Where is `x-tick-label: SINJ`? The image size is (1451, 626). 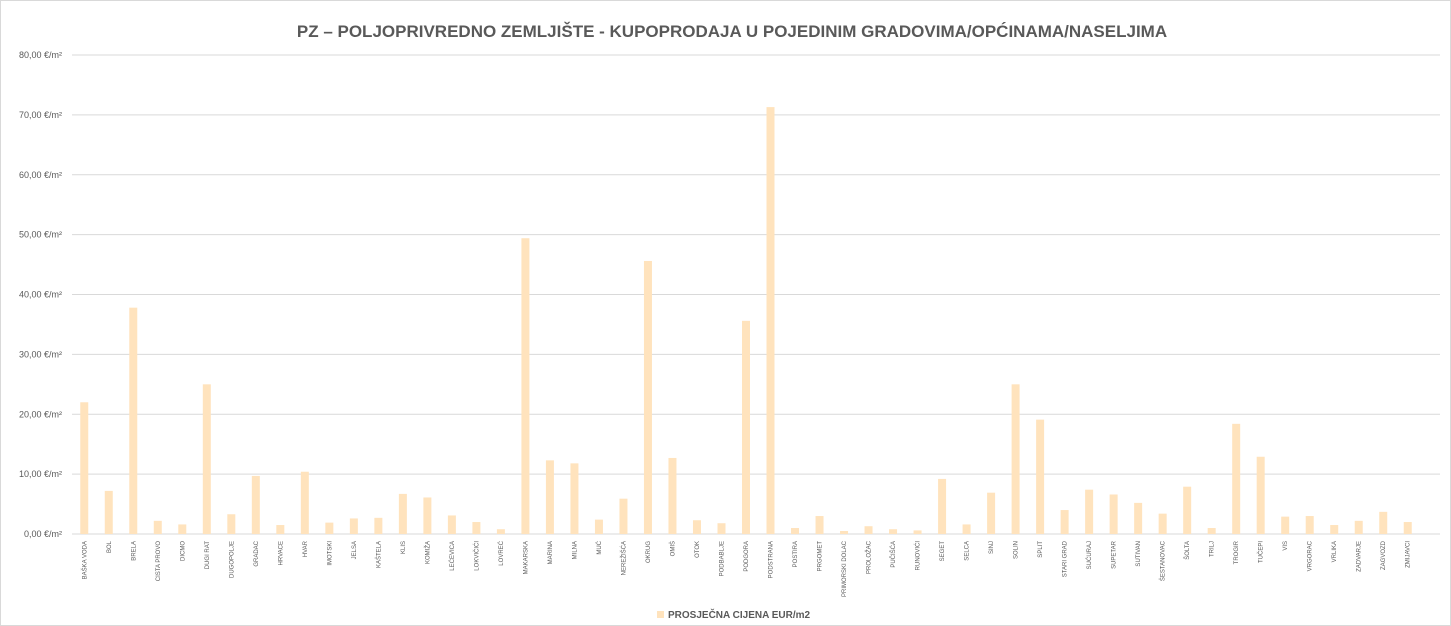
x-tick-label: SINJ is located at coordinates (992, 547).